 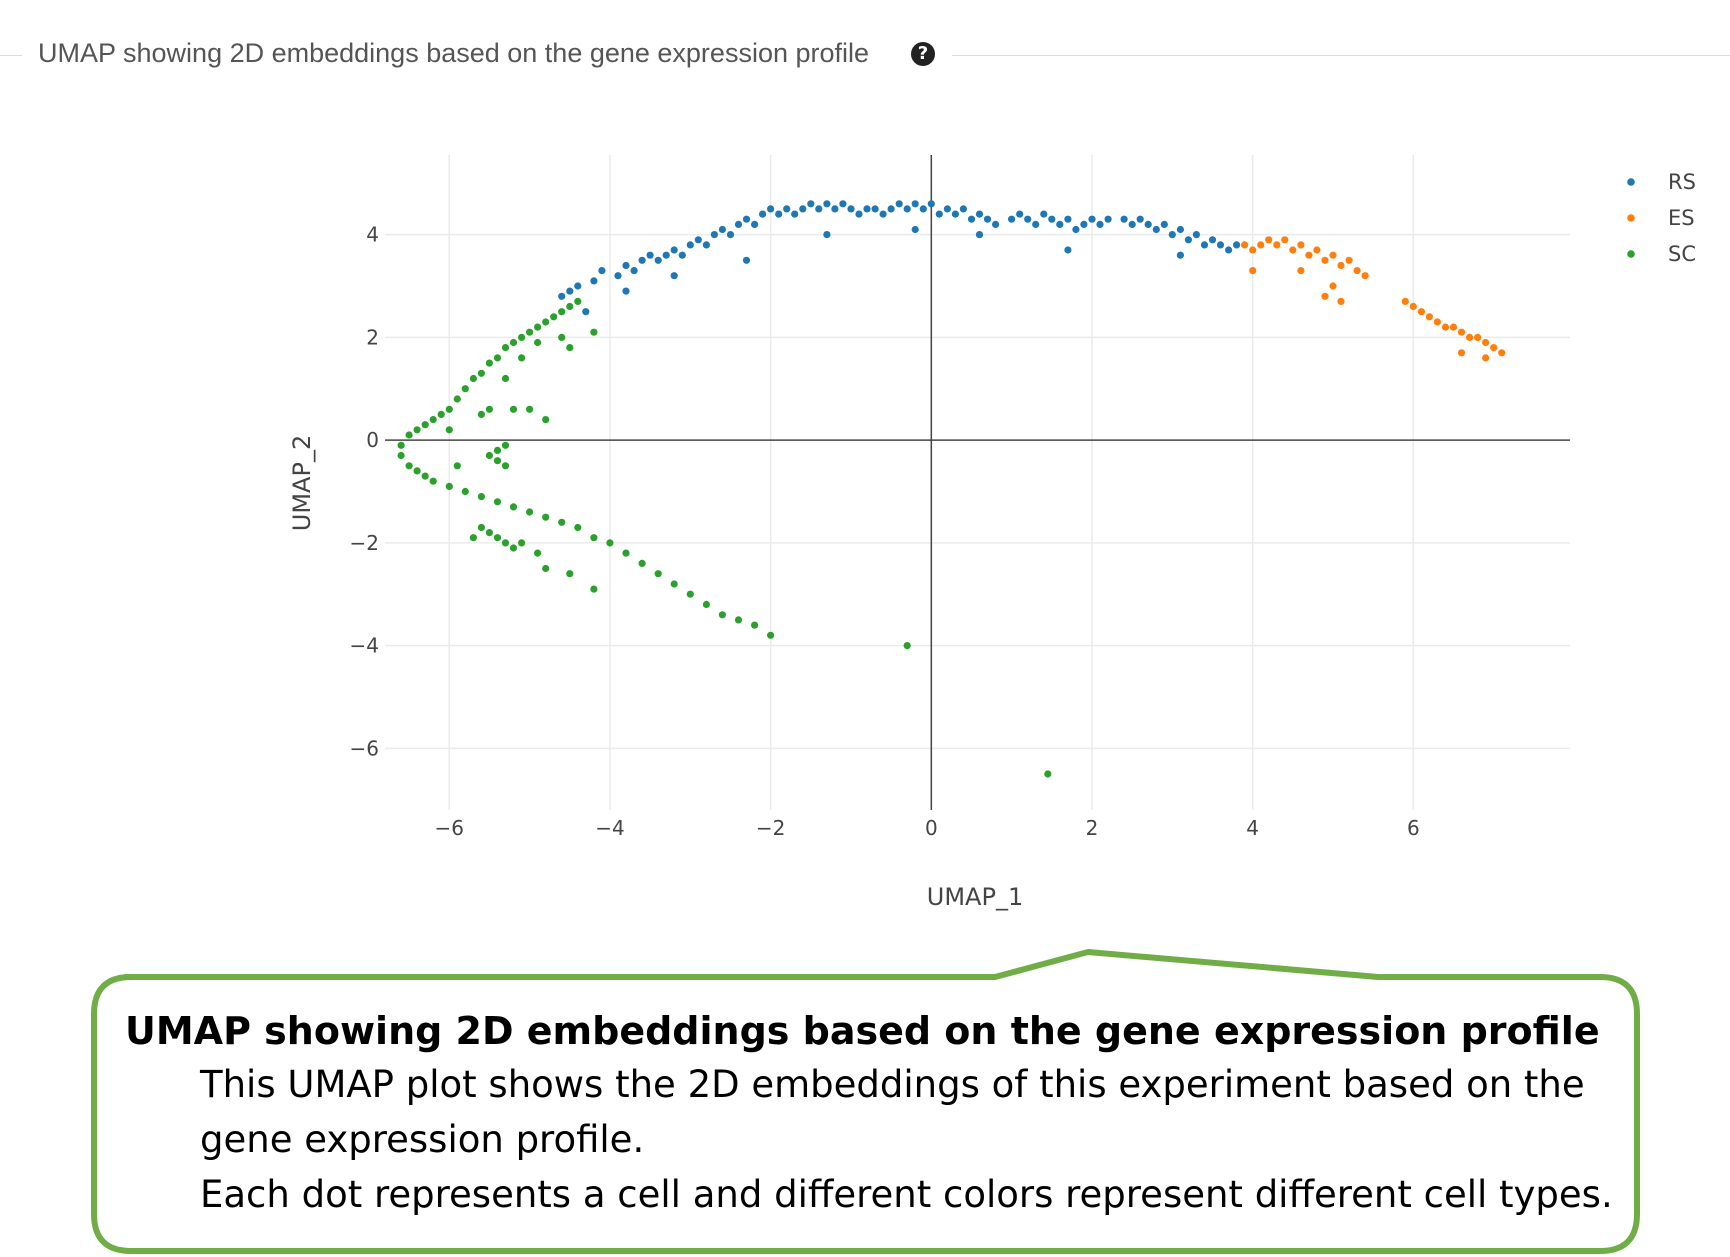 What do you see at coordinates (1373, 299) in the screenshot?
I see `series-es` at bounding box center [1373, 299].